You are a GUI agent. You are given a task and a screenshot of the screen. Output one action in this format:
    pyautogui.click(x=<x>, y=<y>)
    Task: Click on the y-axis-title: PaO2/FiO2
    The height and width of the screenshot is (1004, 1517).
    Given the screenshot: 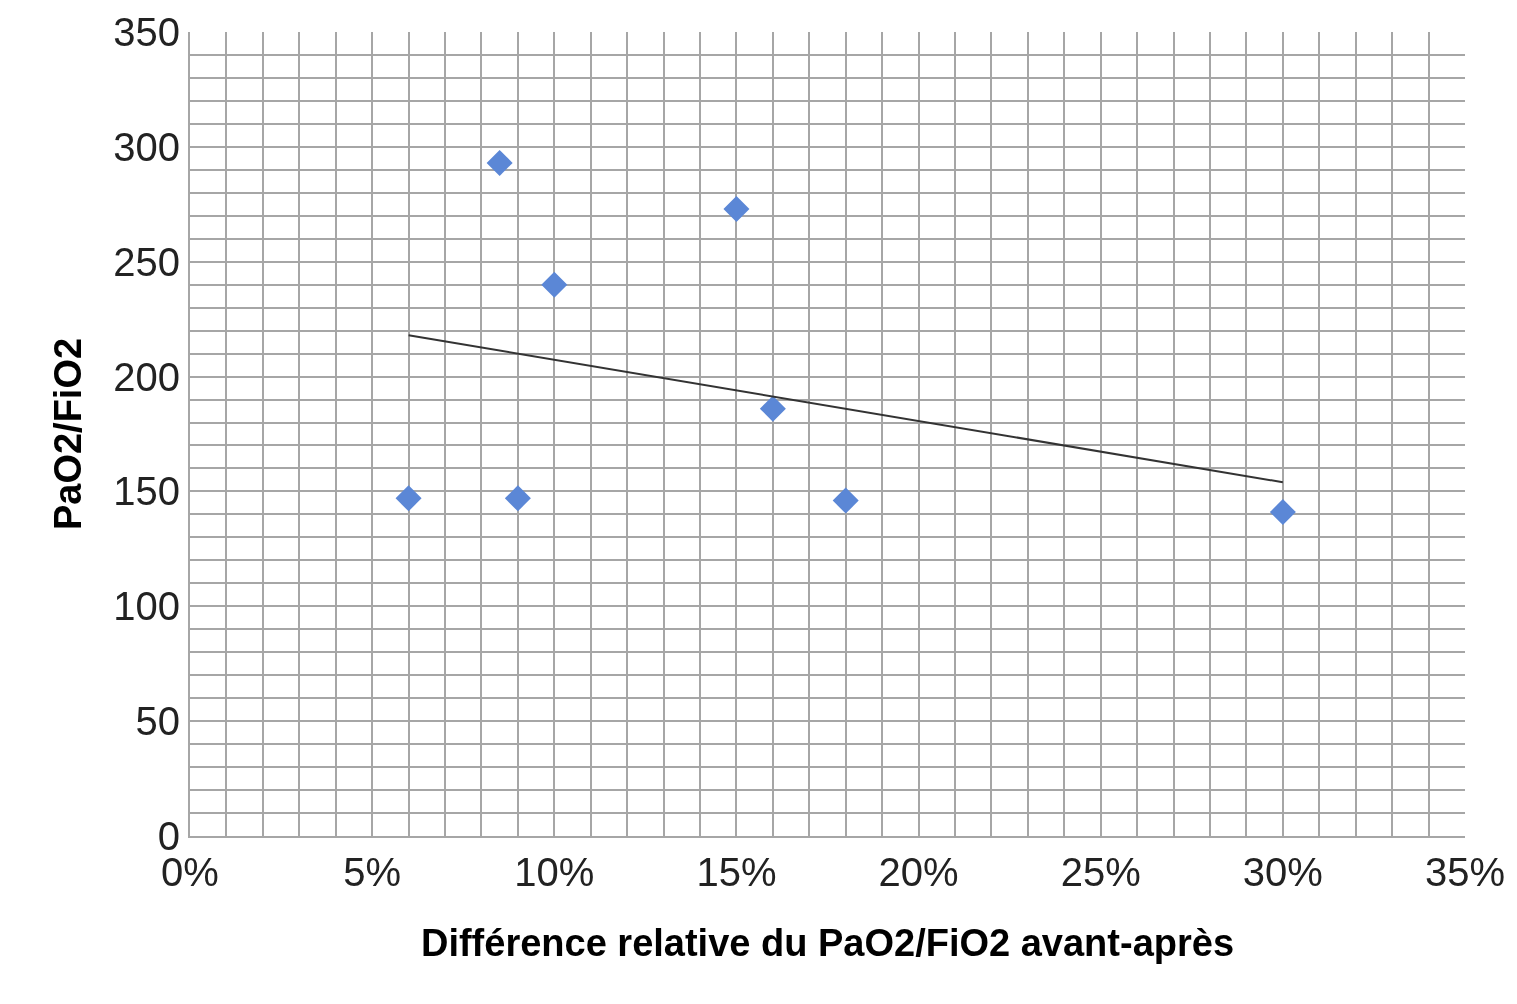 What is the action you would take?
    pyautogui.click(x=67, y=434)
    